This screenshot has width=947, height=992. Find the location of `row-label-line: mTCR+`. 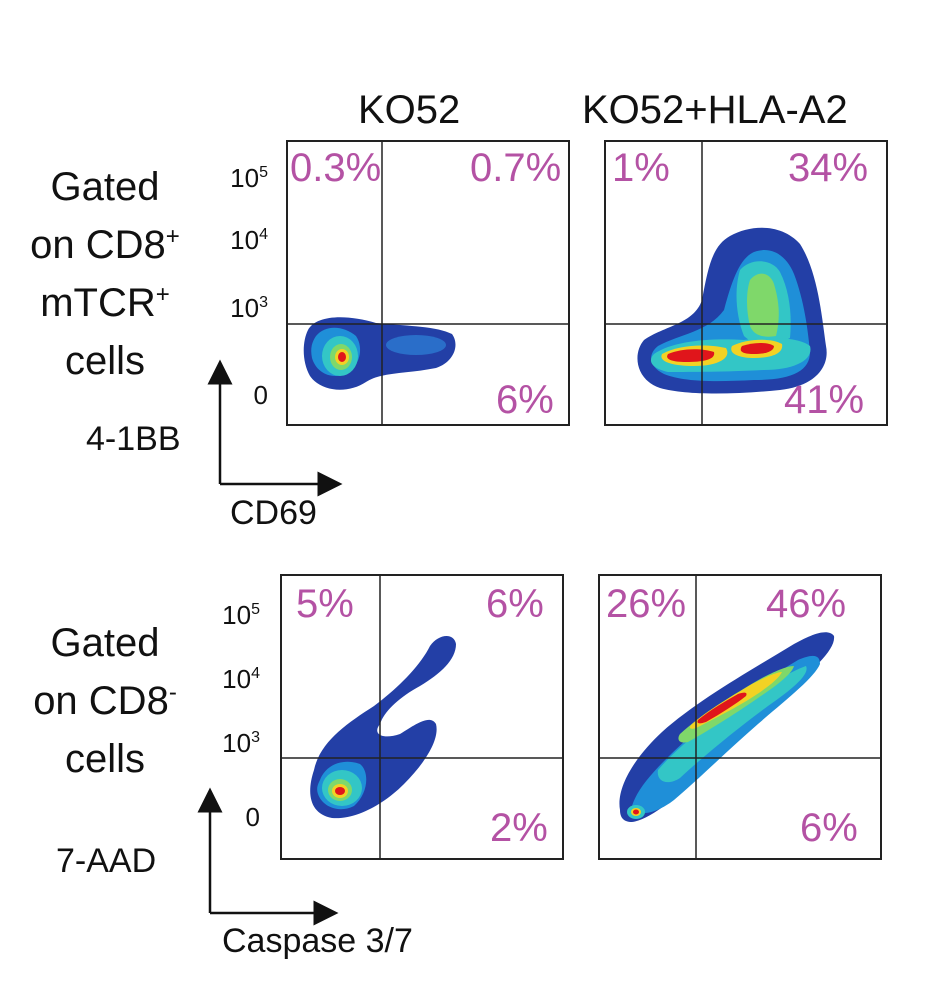

row-label-line: mTCR+ is located at coordinates (105, 303).